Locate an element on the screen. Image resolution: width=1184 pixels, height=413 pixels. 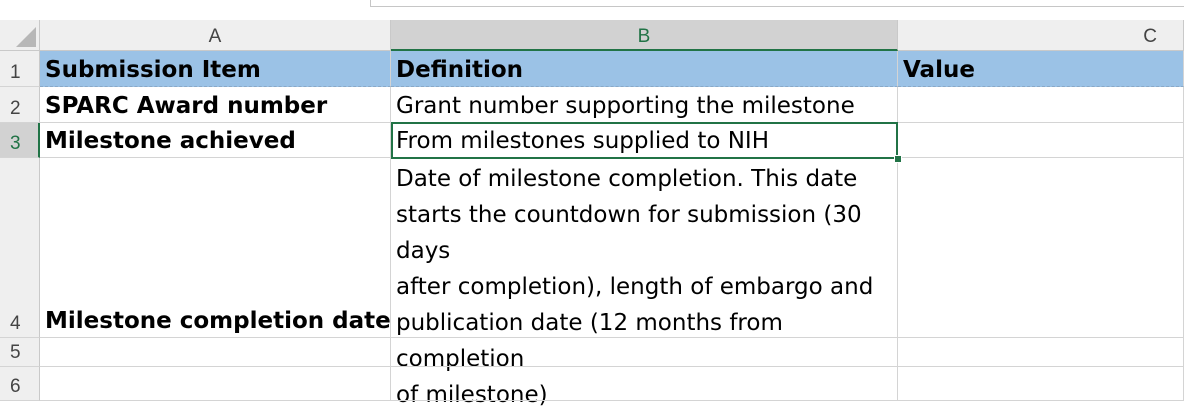
column-header-c: C is located at coordinates (1041, 35).